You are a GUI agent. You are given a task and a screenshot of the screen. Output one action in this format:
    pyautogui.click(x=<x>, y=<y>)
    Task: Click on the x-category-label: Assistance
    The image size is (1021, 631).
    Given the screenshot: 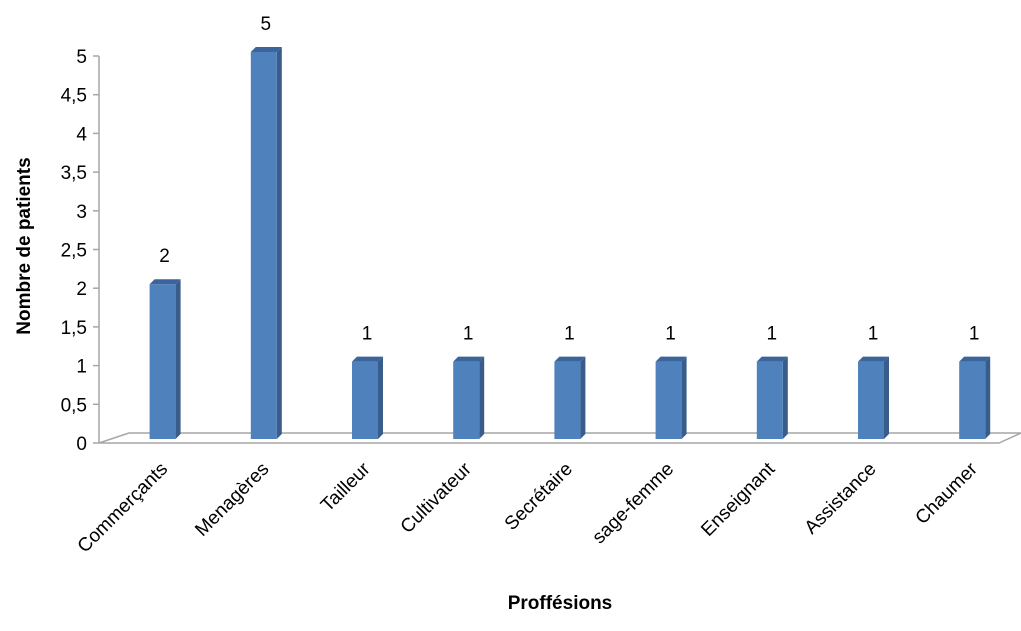 What is the action you would take?
    pyautogui.click(x=841, y=499)
    